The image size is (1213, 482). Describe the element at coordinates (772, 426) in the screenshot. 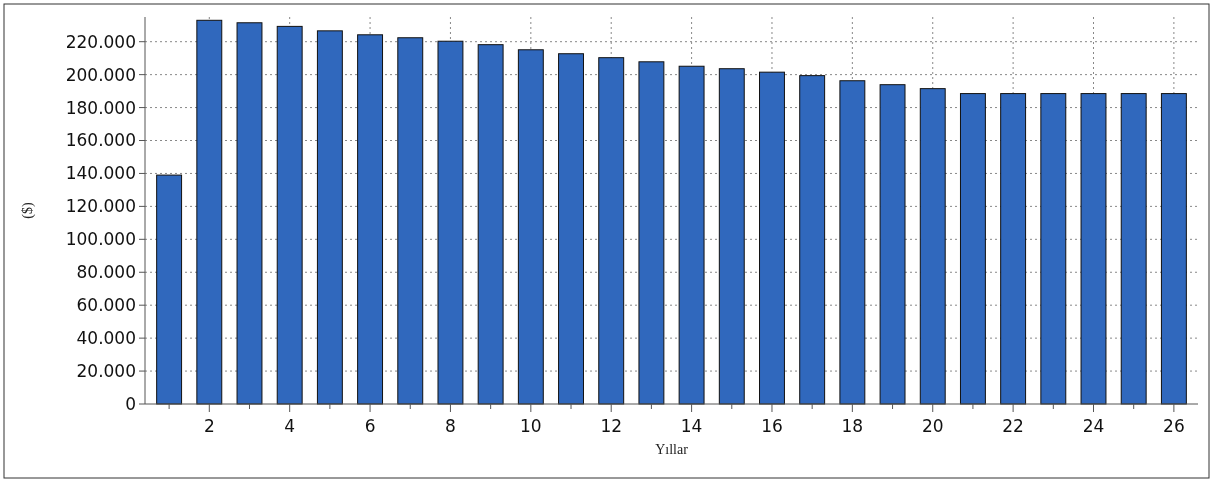

I see `x-tick-label: 16` at that location.